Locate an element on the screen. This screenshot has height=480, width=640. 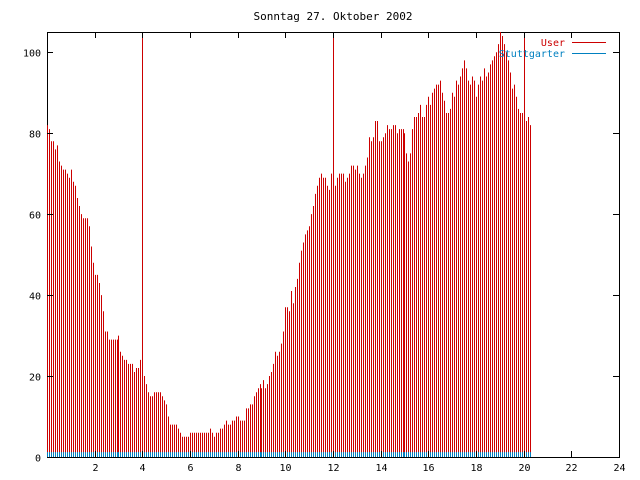
y-tick-label: 80 is located at coordinates (35, 135).